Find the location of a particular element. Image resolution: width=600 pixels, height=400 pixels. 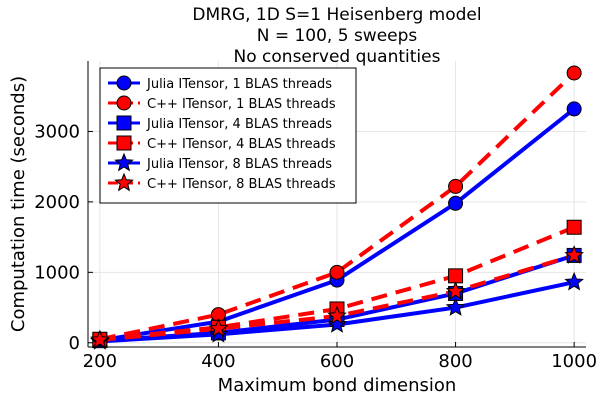

x-tick-label-4: 1000 is located at coordinates (574, 361).